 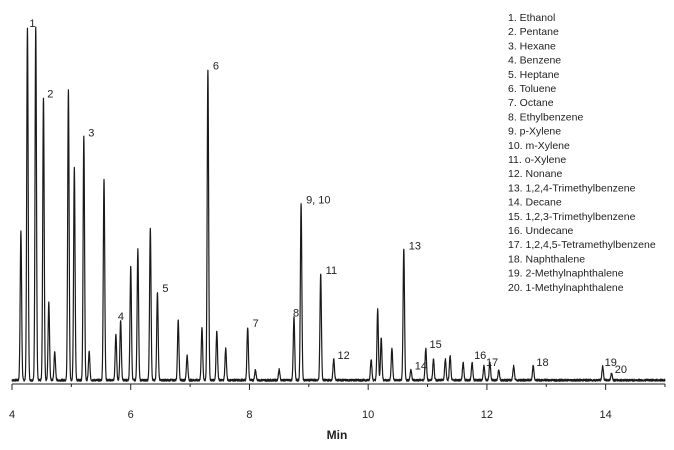 What do you see at coordinates (532, 46) in the screenshot?
I see `legend-entry: 3. Hexane` at bounding box center [532, 46].